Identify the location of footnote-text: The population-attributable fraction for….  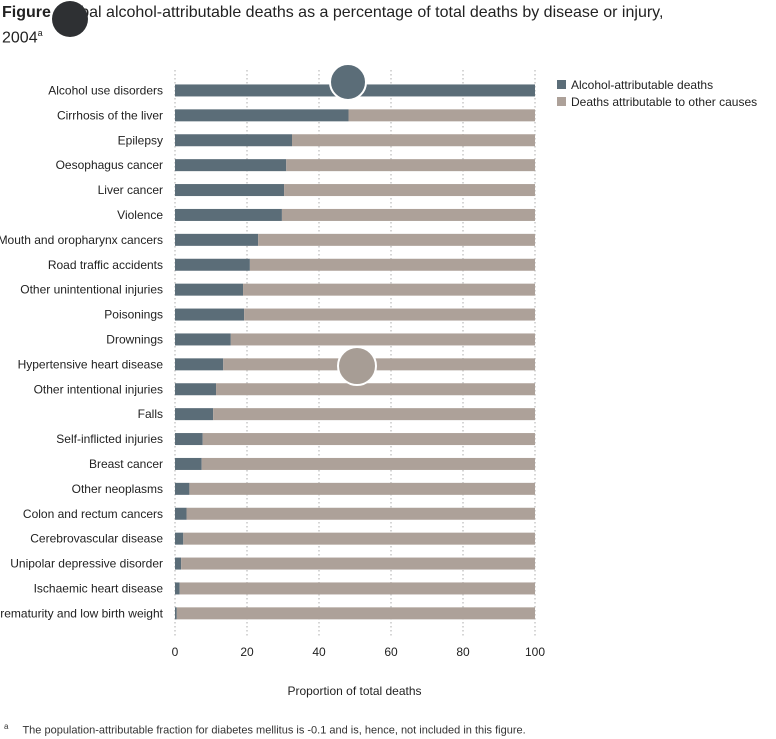
(274, 730).